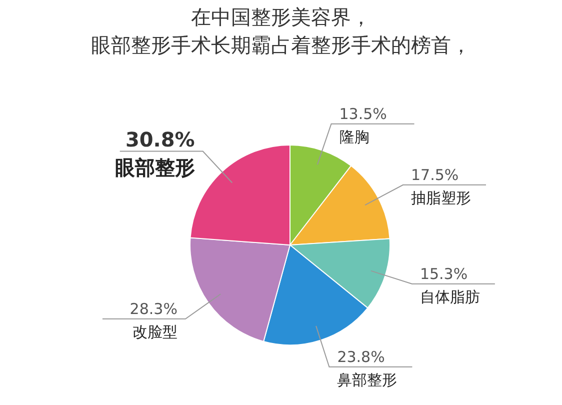 This screenshot has height=405, width=562. Describe the element at coordinates (450, 297) in the screenshot. I see `slice-label: 自体脂肪` at that location.